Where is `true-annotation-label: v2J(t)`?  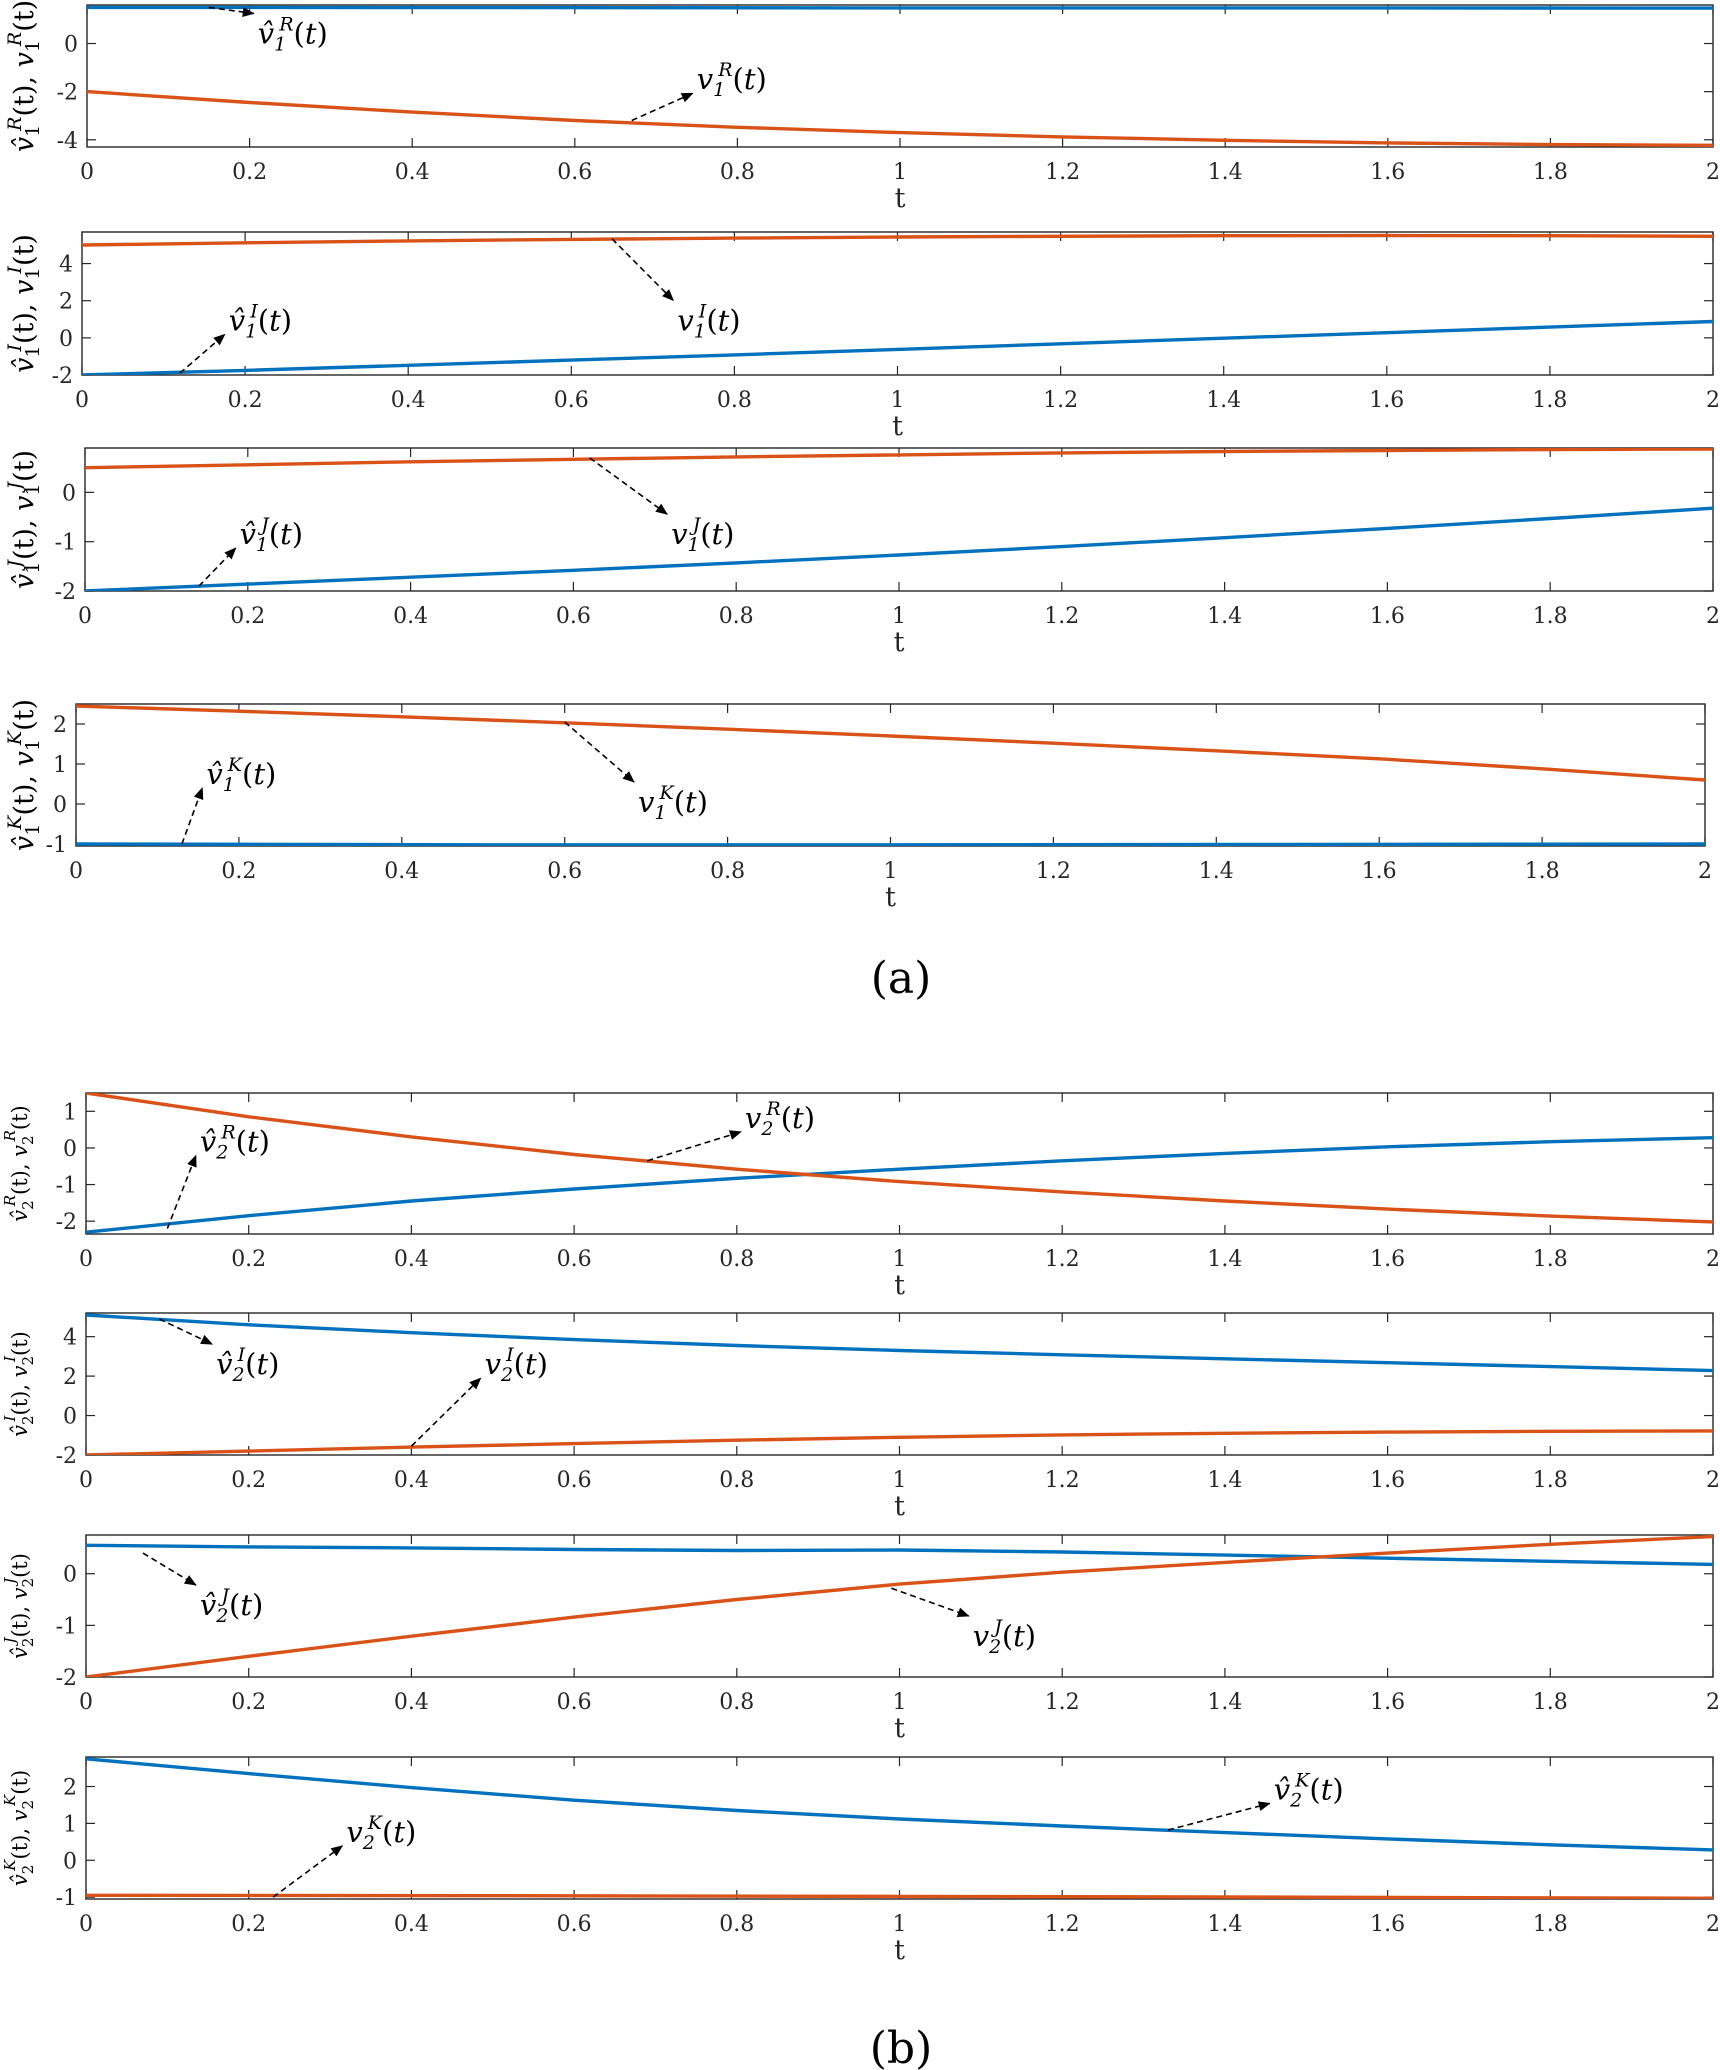
true-annotation-label: v2J(t) is located at coordinates (1004, 1637).